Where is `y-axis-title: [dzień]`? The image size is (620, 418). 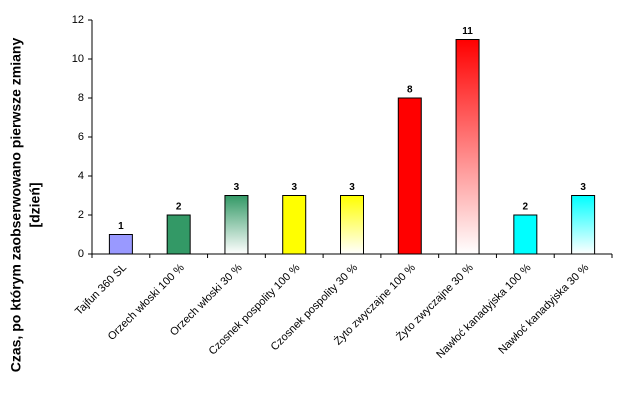 y-axis-title: [dzień] is located at coordinates (35, 204).